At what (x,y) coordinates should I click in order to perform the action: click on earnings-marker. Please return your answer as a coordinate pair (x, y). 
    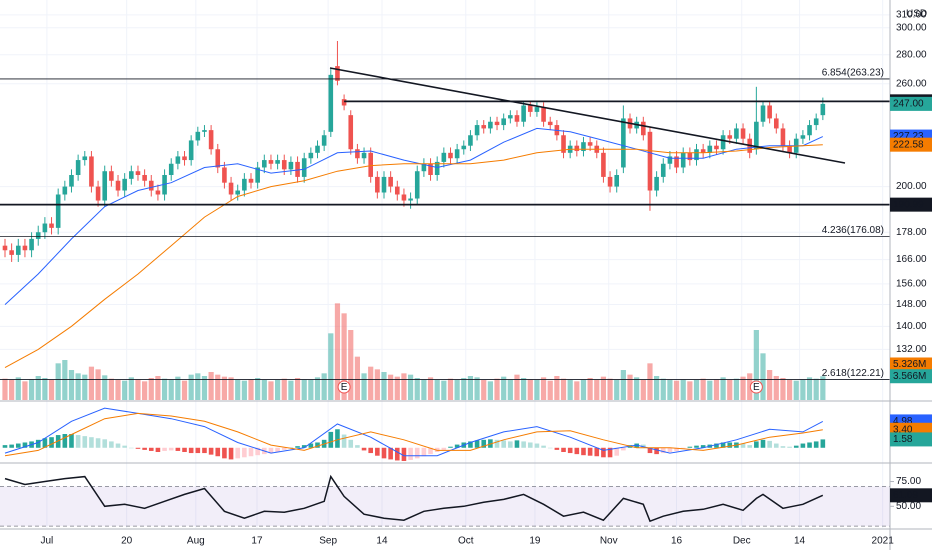
    Looking at the image, I should click on (344, 387).